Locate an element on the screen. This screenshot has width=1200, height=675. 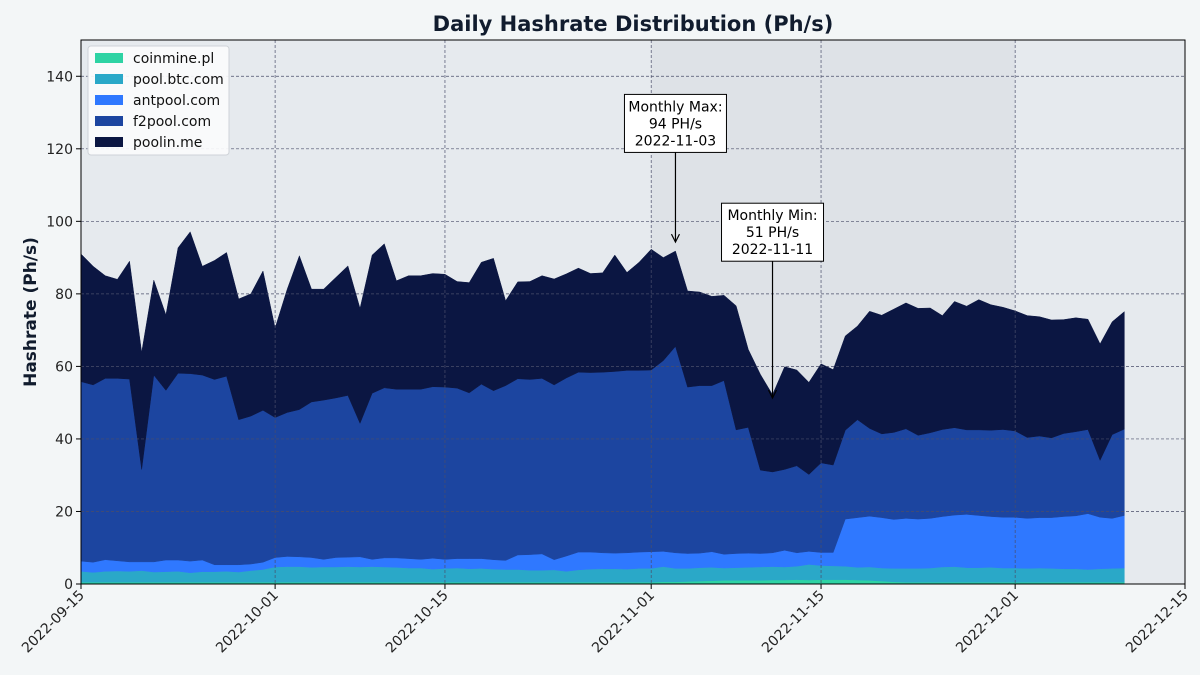
legend-label: pool.btc.com is located at coordinates (178, 80).